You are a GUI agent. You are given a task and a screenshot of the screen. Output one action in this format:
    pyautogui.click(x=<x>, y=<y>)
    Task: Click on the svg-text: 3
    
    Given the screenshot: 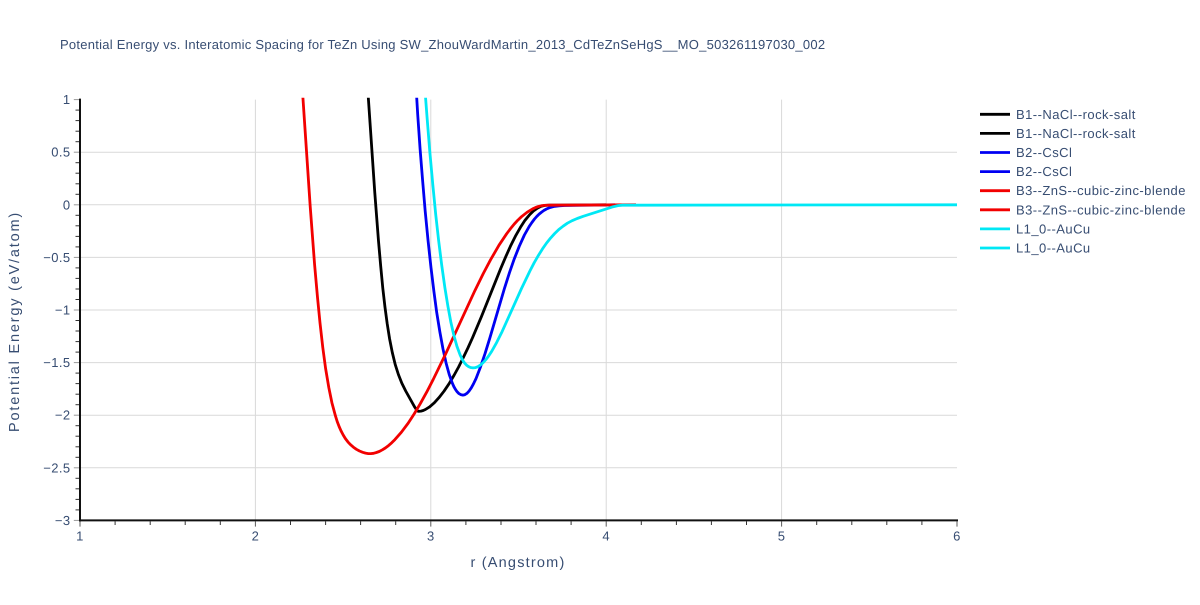 What is the action you would take?
    pyautogui.click(x=431, y=536)
    